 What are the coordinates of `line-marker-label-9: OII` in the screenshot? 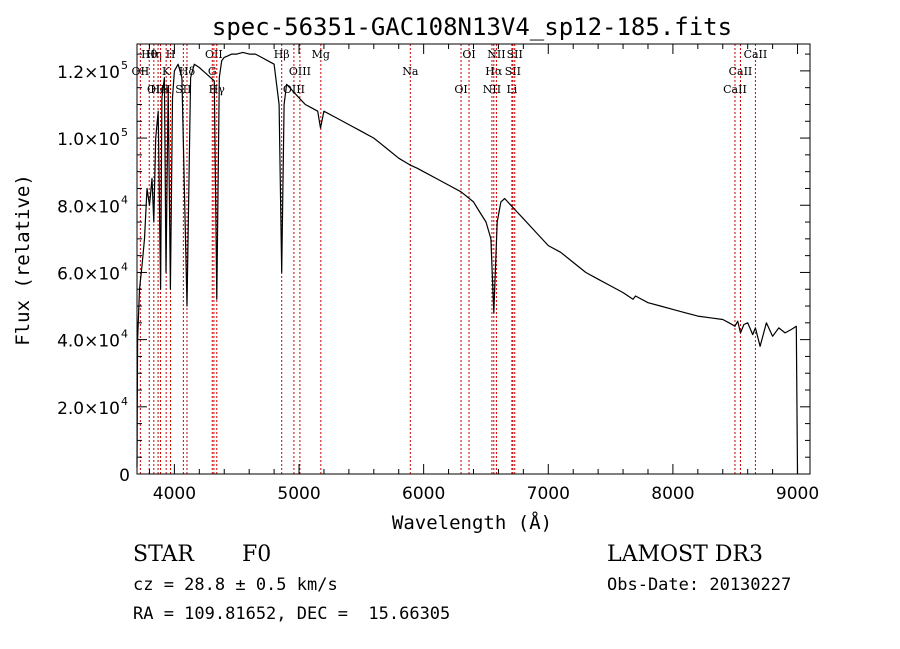 It's located at (214, 54).